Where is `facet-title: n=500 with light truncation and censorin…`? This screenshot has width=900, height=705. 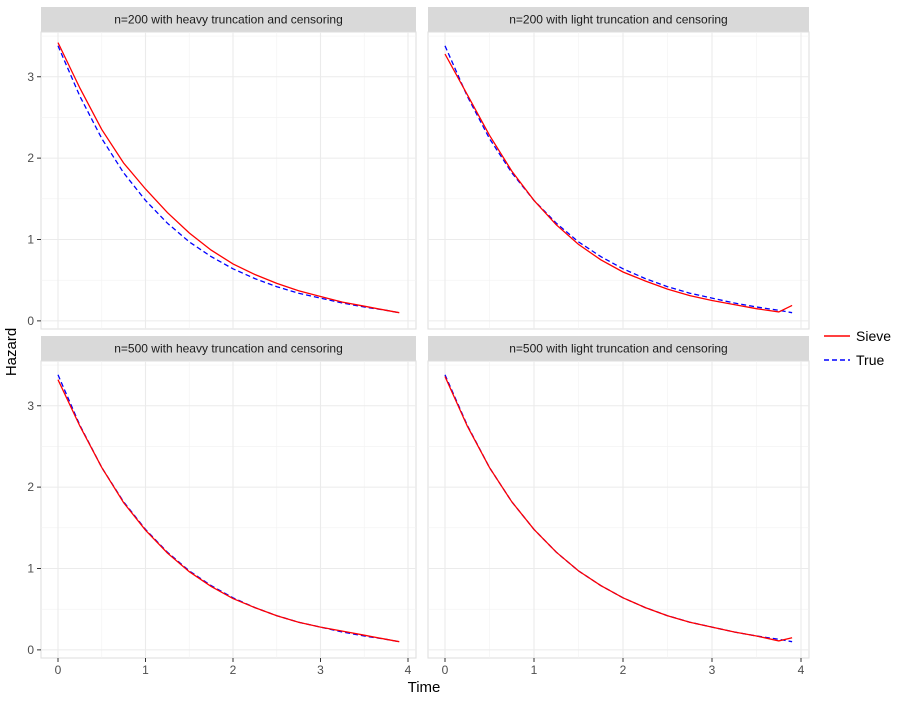
facet-title: n=500 with light truncation and censorin… is located at coordinates (618, 349).